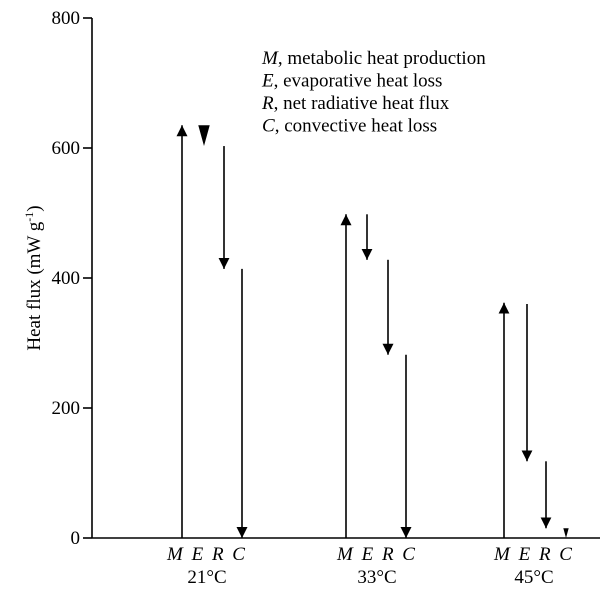 This screenshot has width=603, height=592. I want to click on y-tick-label: 200, so click(66, 408).